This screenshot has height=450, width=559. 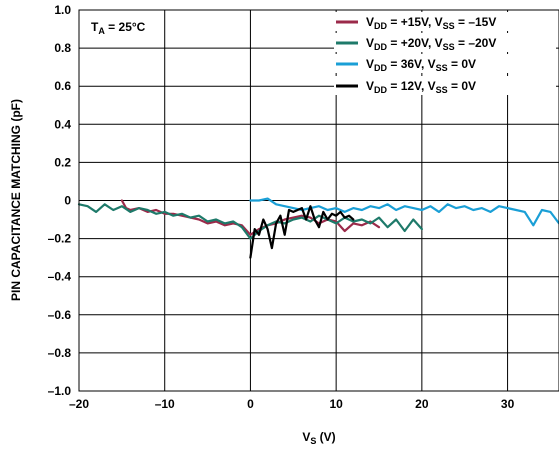 What do you see at coordinates (62, 86) in the screenshot?
I see `y-tick-label: 0.6` at bounding box center [62, 86].